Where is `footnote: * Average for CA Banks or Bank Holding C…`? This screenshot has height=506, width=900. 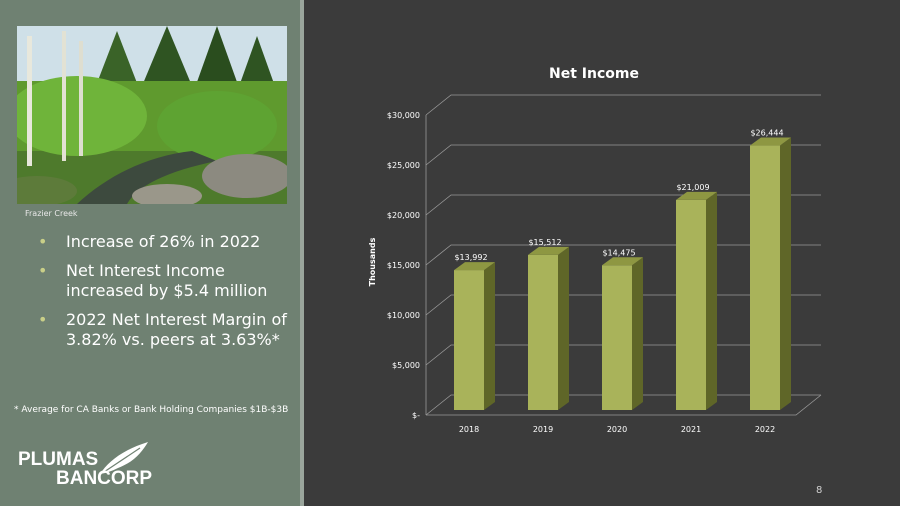
footnote: * Average for CA Banks or Bank Holding C… is located at coordinates (151, 410).